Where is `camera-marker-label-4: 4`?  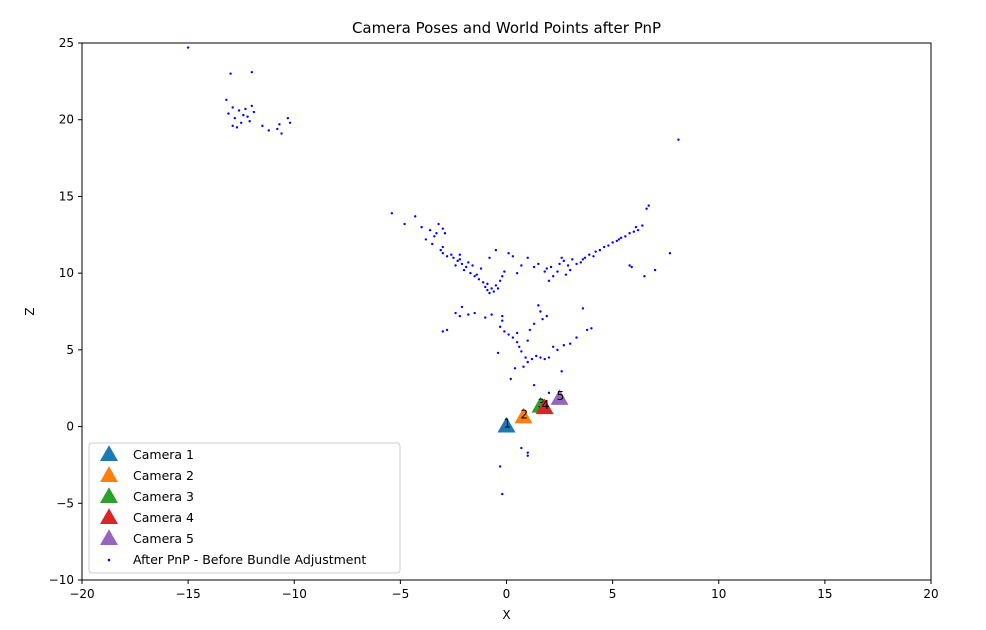
camera-marker-label-4: 4 is located at coordinates (546, 405).